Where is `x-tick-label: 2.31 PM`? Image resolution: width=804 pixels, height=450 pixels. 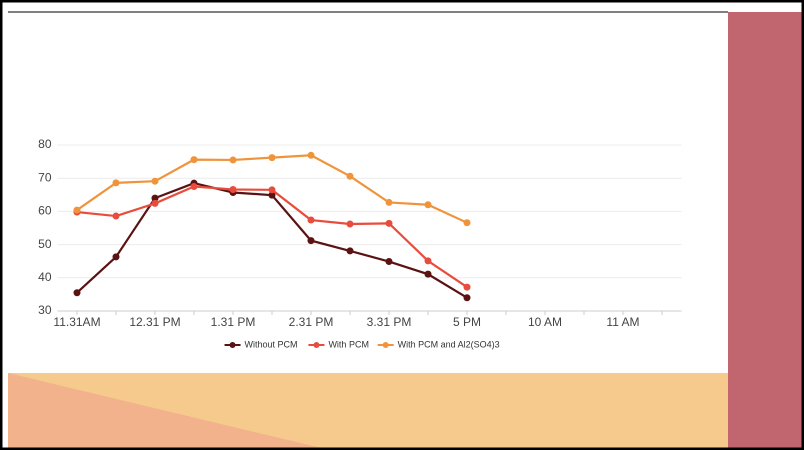 x-tick-label: 2.31 PM is located at coordinates (311, 322).